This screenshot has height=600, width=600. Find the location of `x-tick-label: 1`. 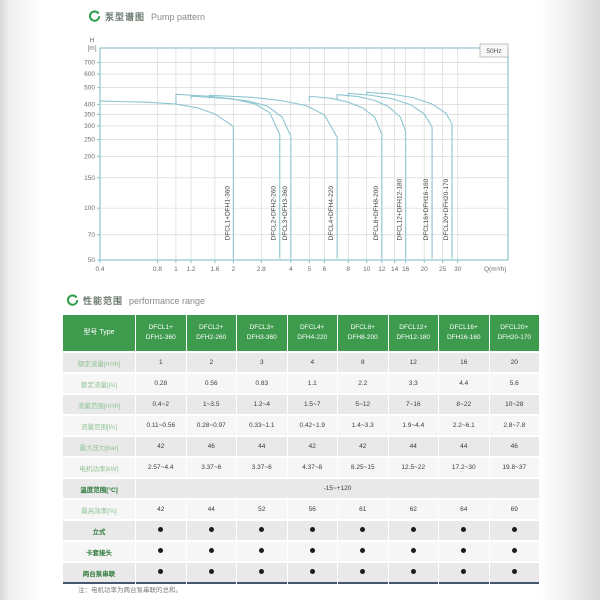

x-tick-label: 1 is located at coordinates (176, 269).